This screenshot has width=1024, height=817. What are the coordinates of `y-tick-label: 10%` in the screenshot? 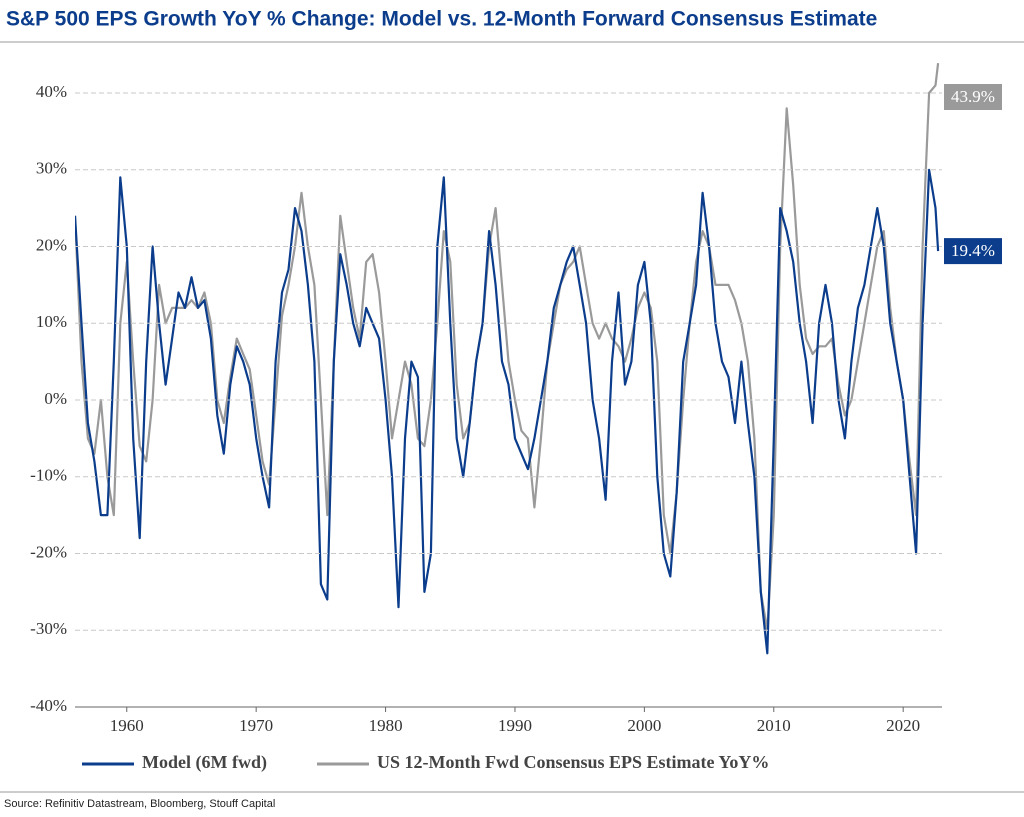 It's located at (51, 321).